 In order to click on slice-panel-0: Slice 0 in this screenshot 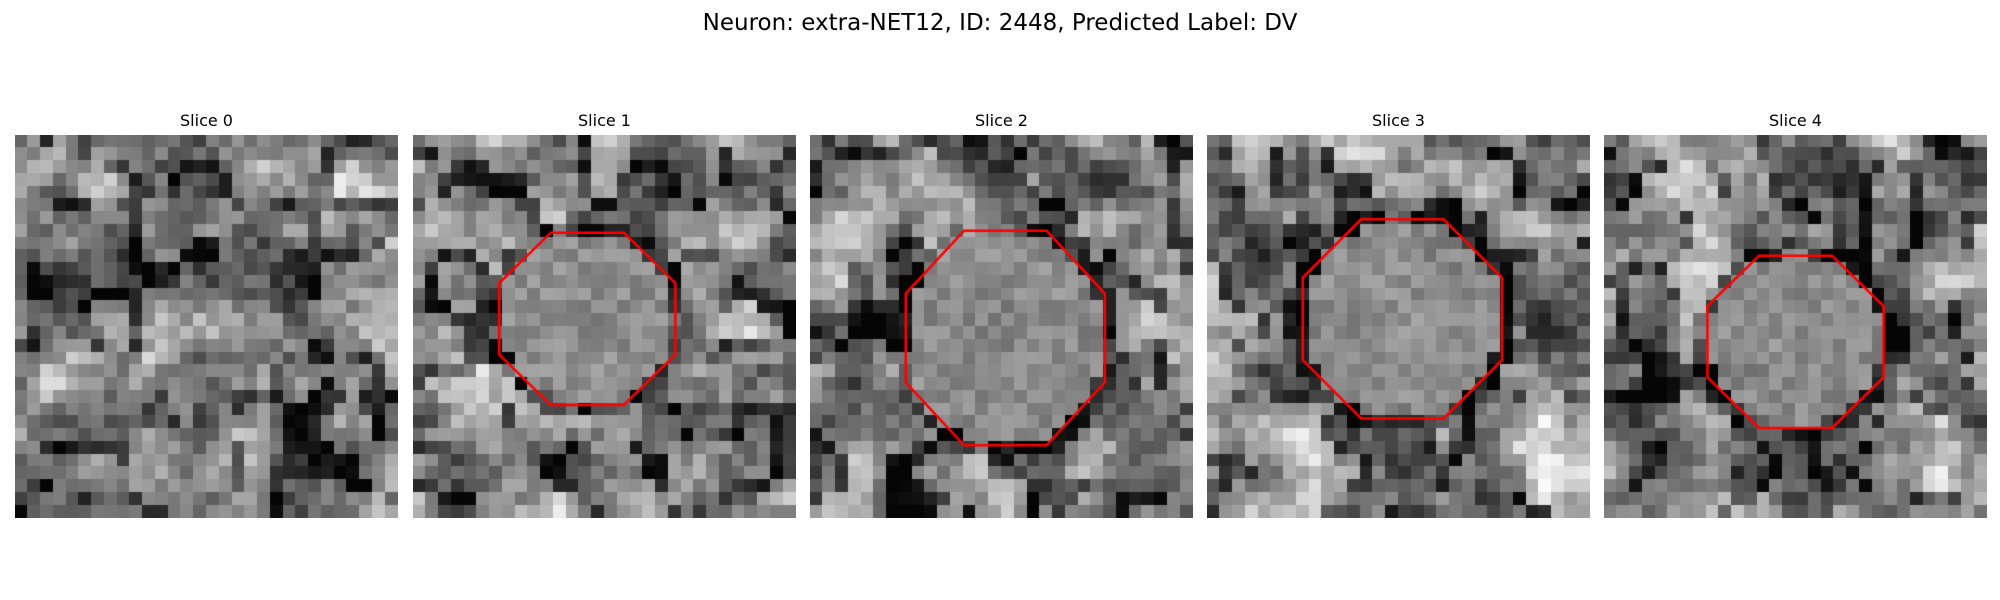, I will do `click(206, 313)`.